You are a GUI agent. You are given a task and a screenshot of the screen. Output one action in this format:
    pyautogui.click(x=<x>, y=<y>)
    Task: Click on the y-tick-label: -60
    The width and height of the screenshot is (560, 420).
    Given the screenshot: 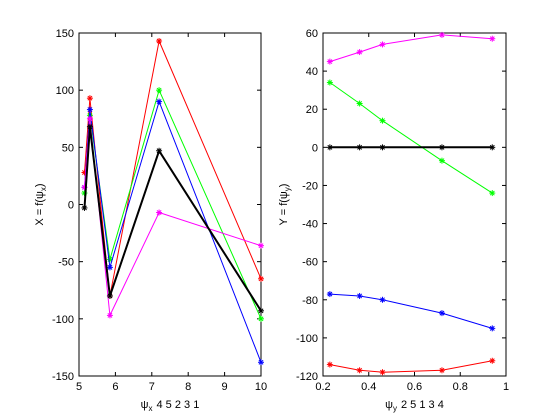 What is the action you would take?
    pyautogui.click(x=310, y=263)
    